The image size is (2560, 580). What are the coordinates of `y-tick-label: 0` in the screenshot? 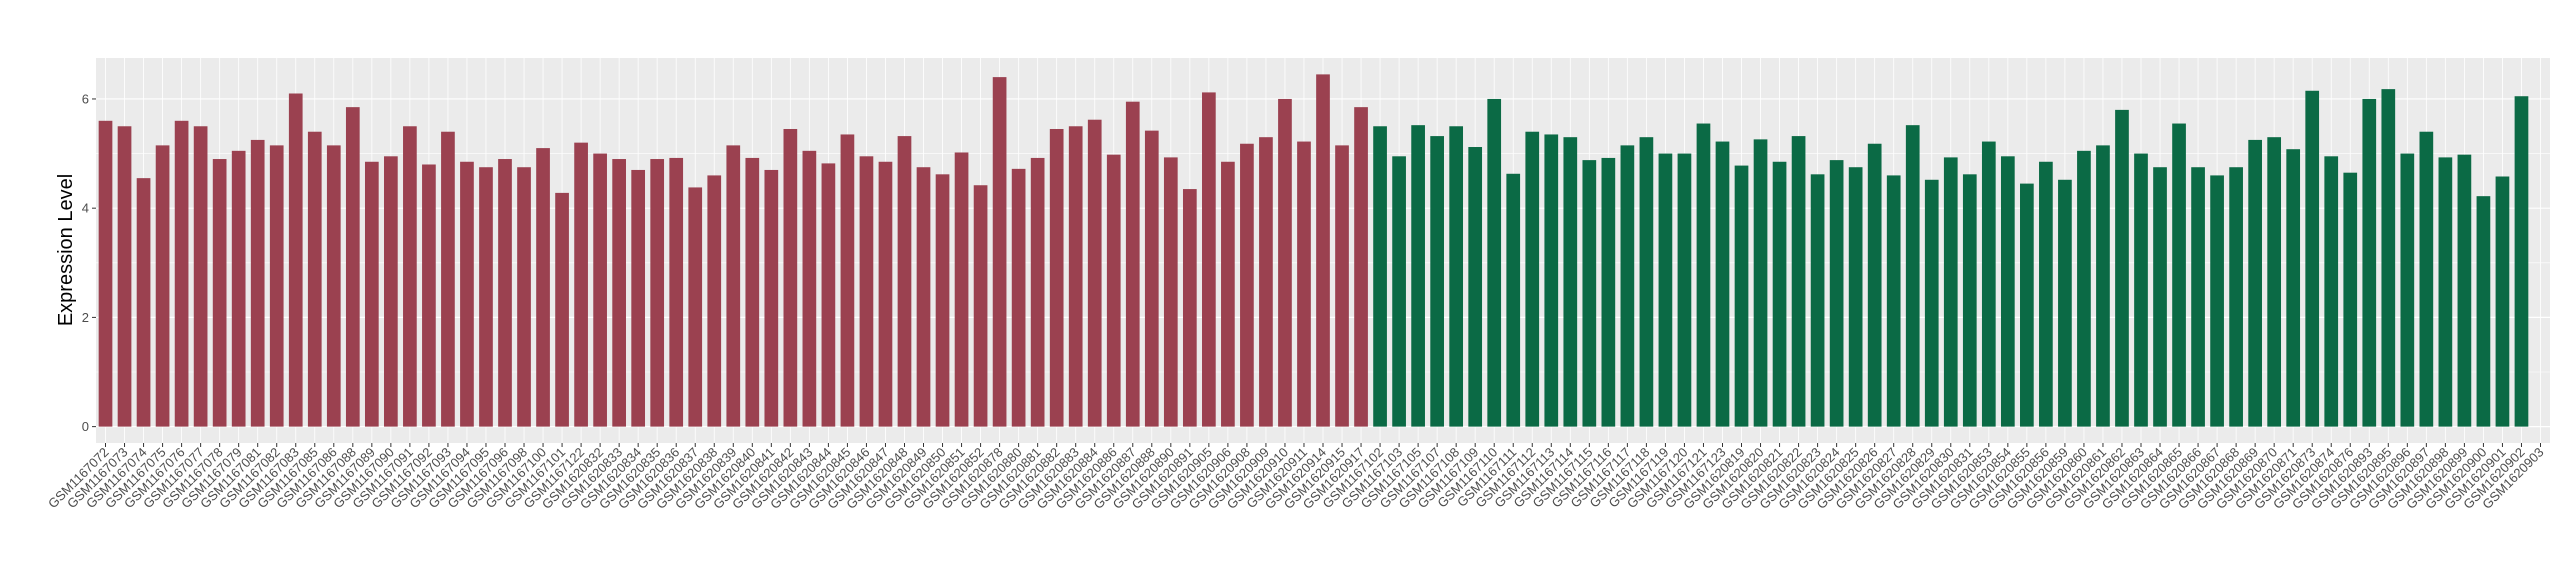 It's located at (85, 426).